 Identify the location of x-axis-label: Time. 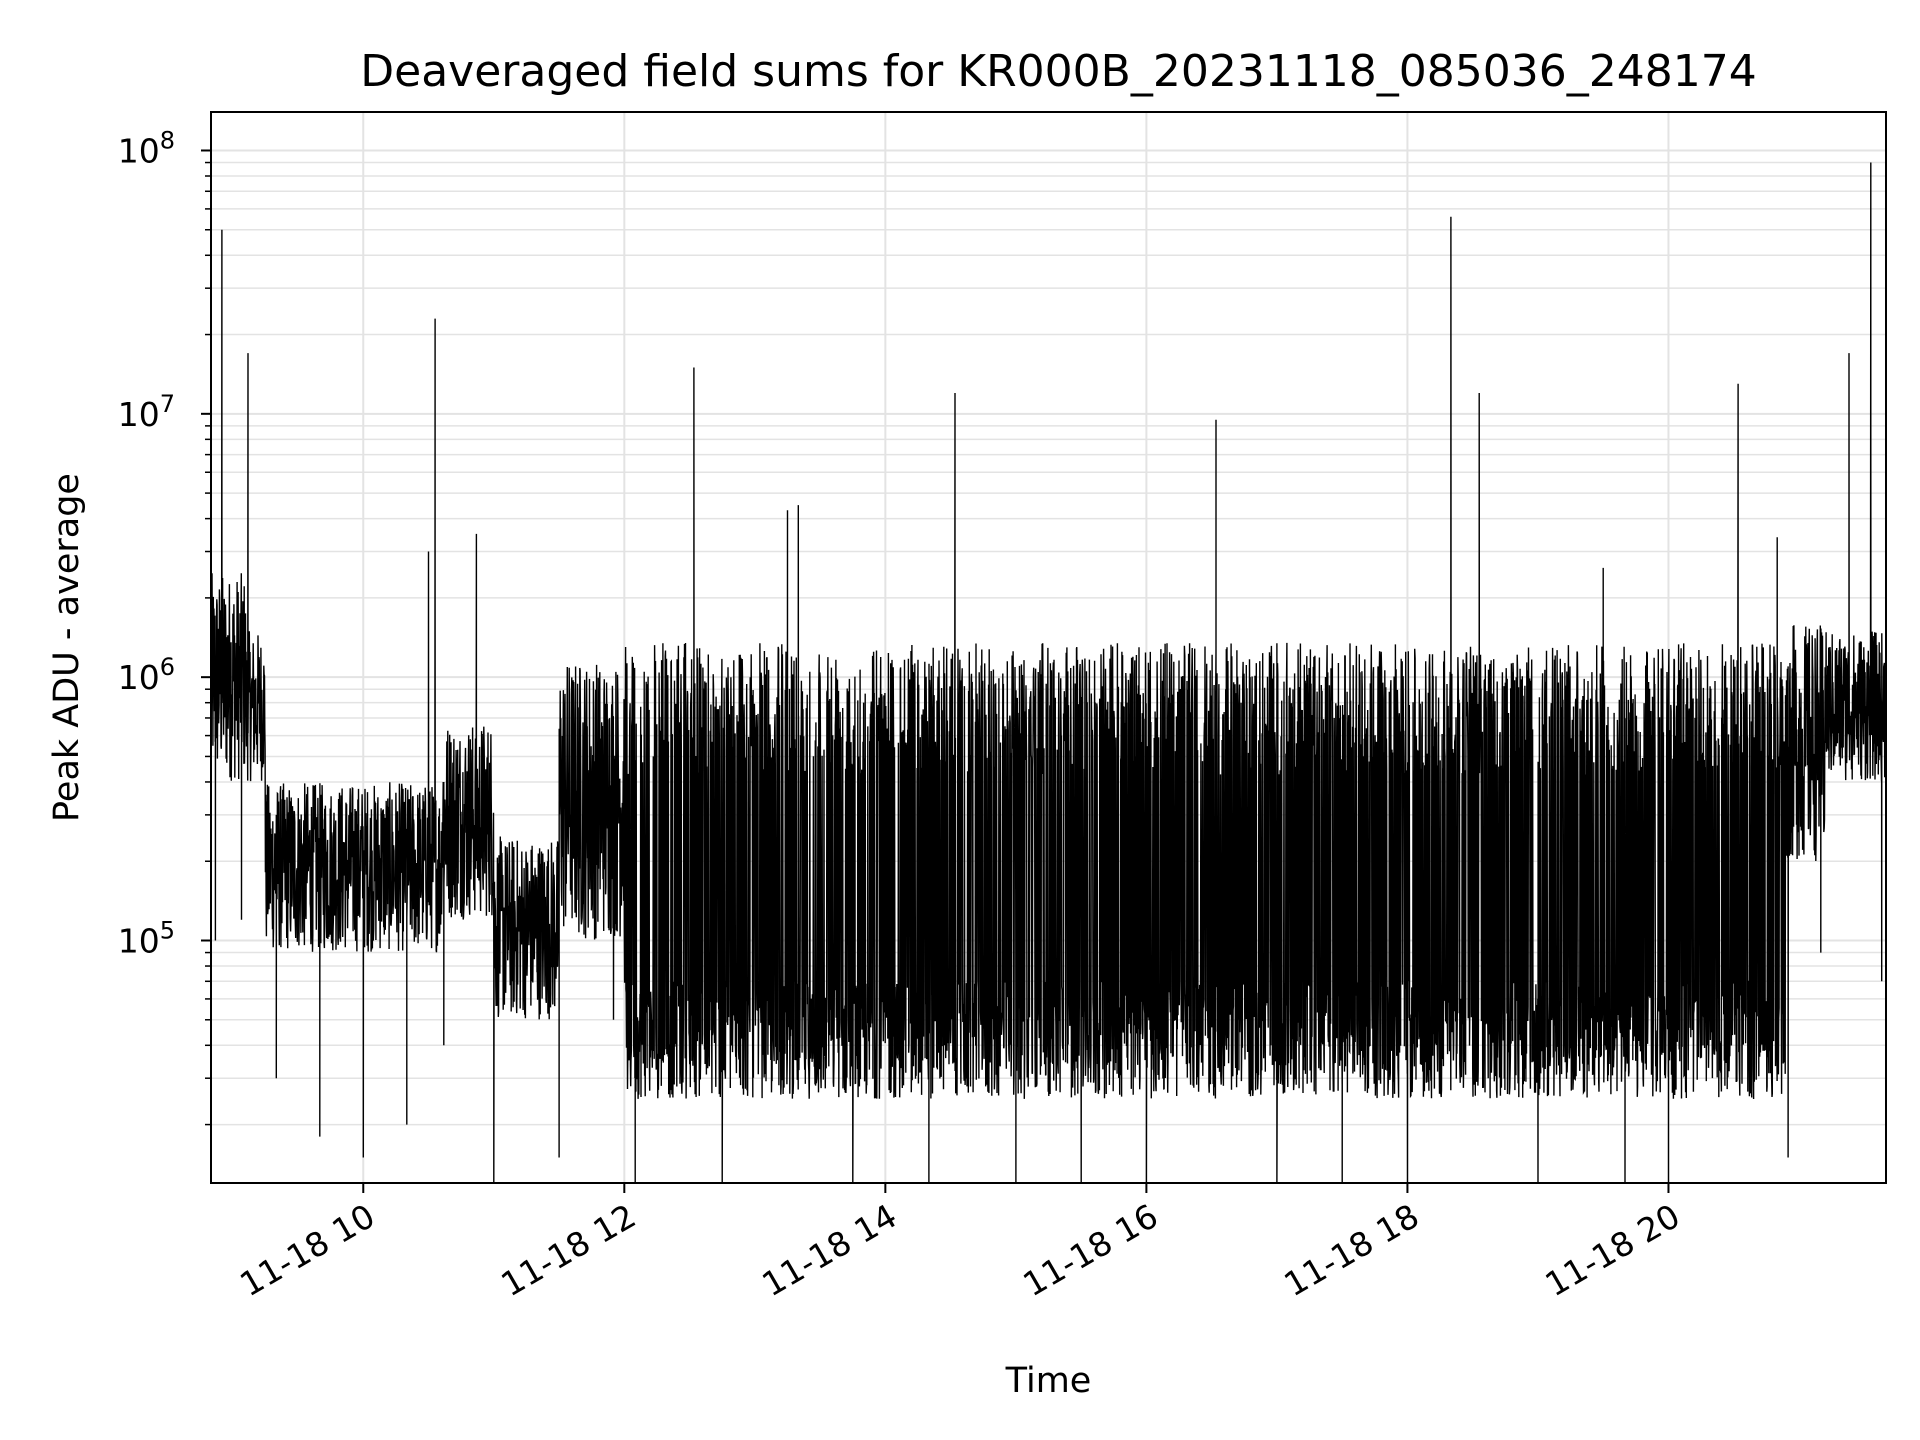
(1048, 1381).